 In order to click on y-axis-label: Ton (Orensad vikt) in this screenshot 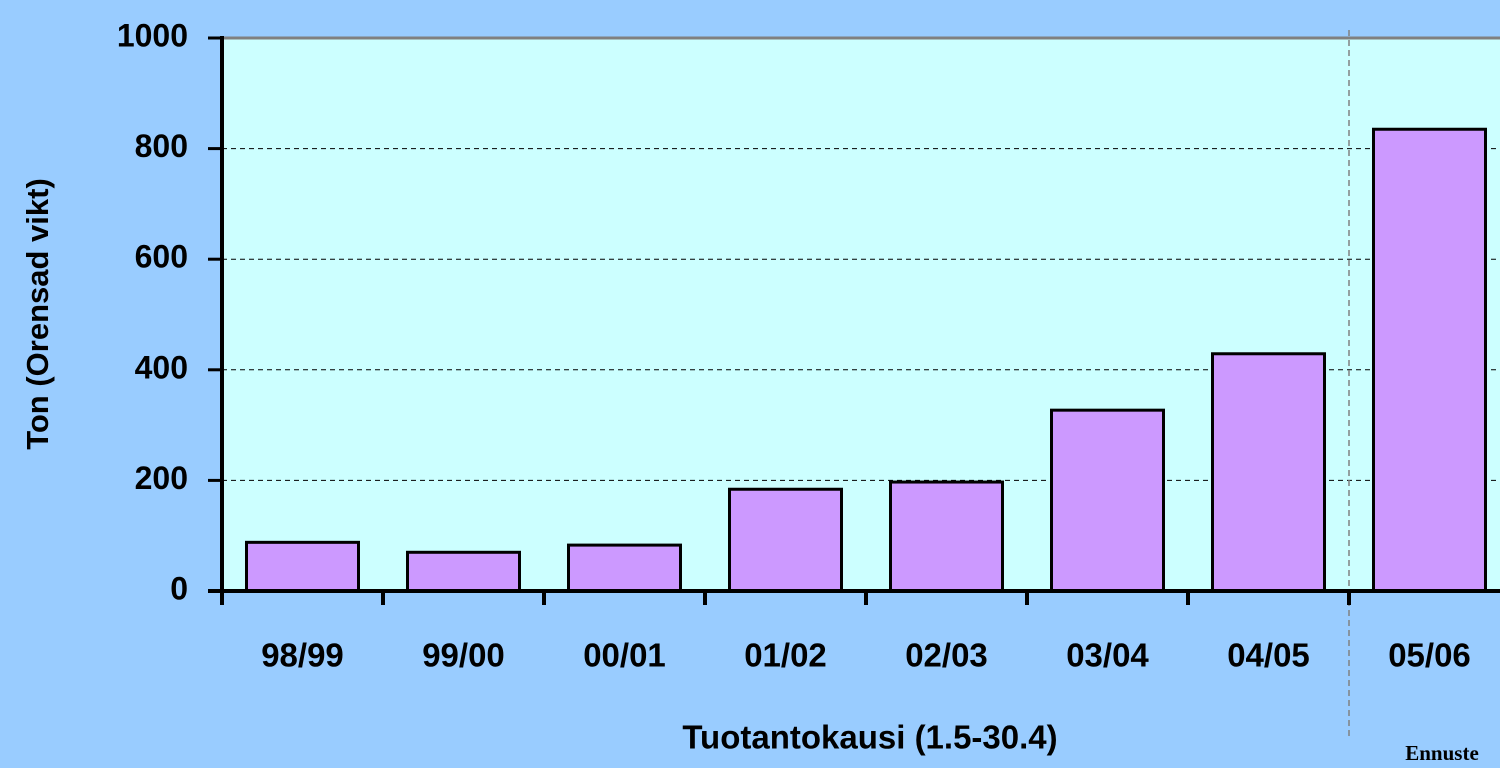, I will do `click(37, 314)`.